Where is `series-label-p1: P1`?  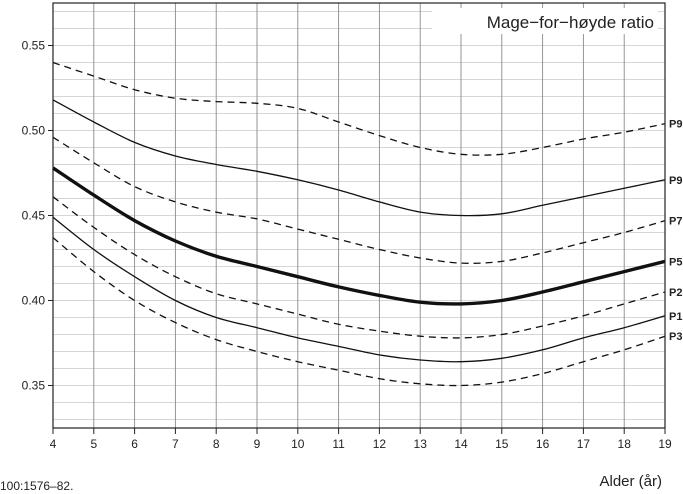 series-label-p1: P1 is located at coordinates (675, 317).